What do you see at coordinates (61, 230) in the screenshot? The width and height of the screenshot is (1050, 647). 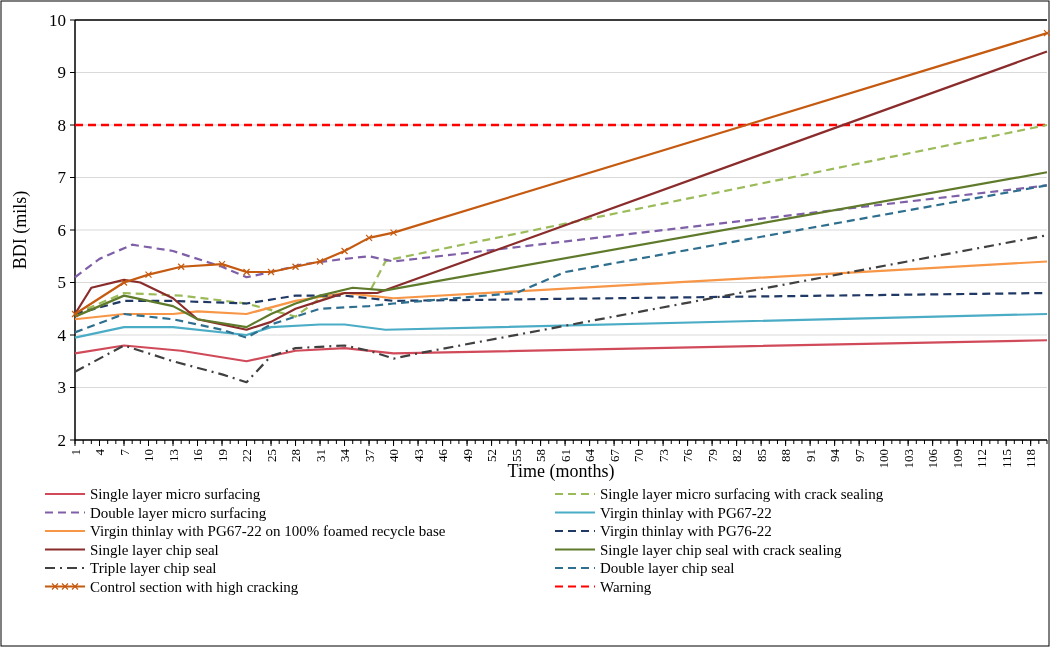 I see `y-tick-label: 6` at bounding box center [61, 230].